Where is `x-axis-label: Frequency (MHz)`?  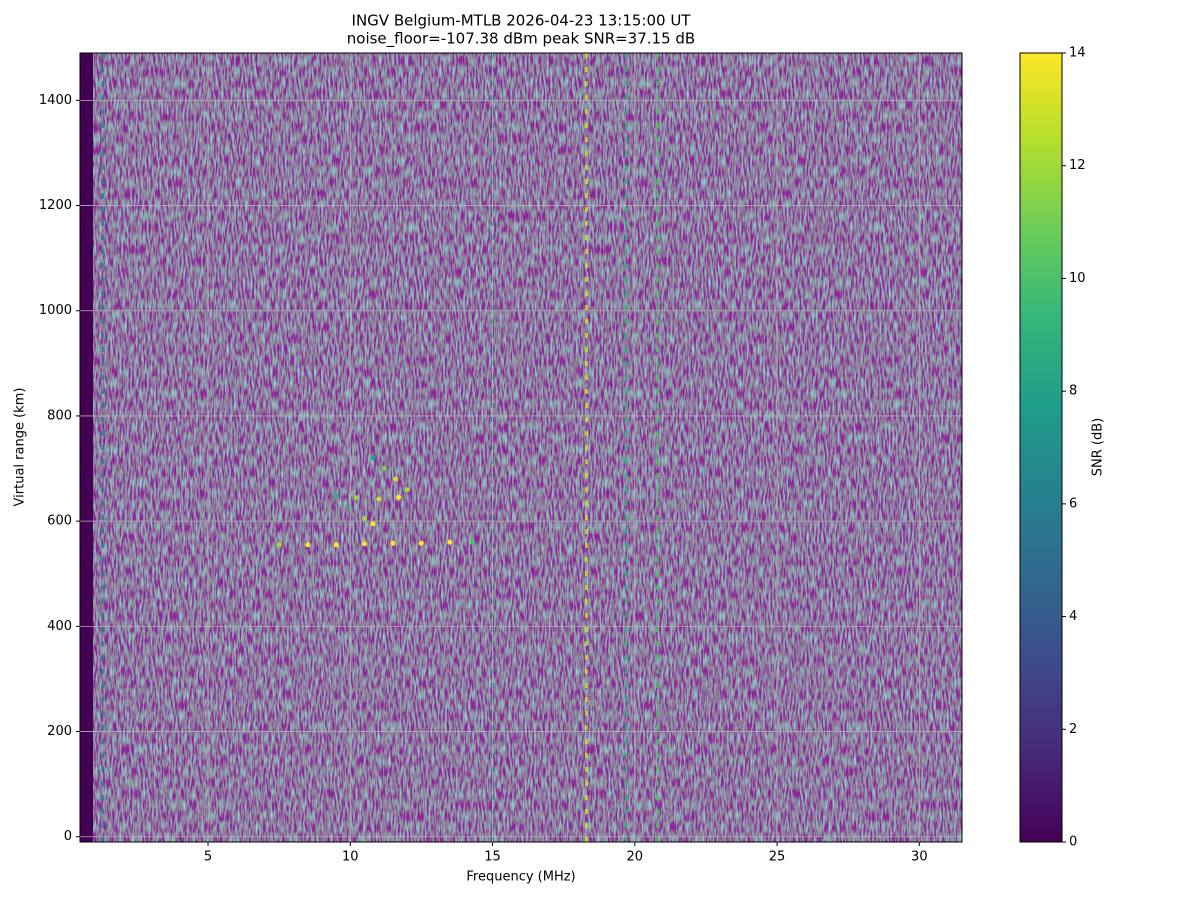 x-axis-label: Frequency (MHz) is located at coordinates (520, 877).